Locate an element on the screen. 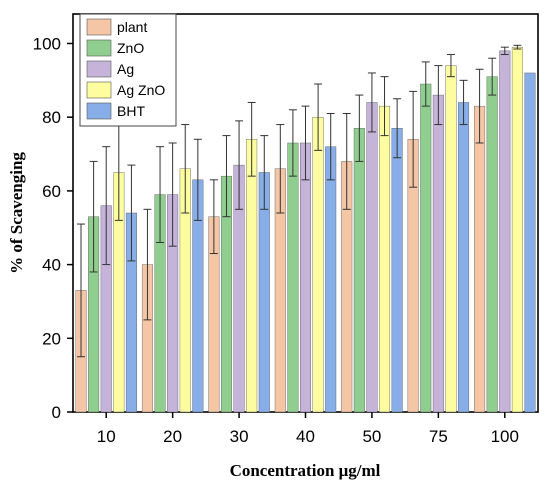 This screenshot has height=492, width=550. y-tick-label: 0 is located at coordinates (56, 412).